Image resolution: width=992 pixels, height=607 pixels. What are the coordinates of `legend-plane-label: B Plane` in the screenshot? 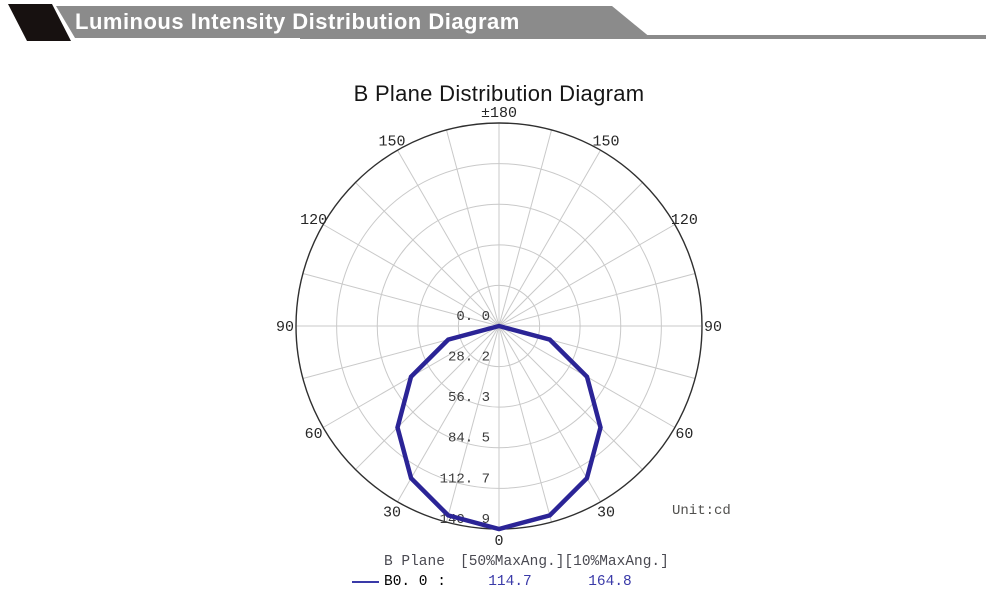 It's located at (414, 562).